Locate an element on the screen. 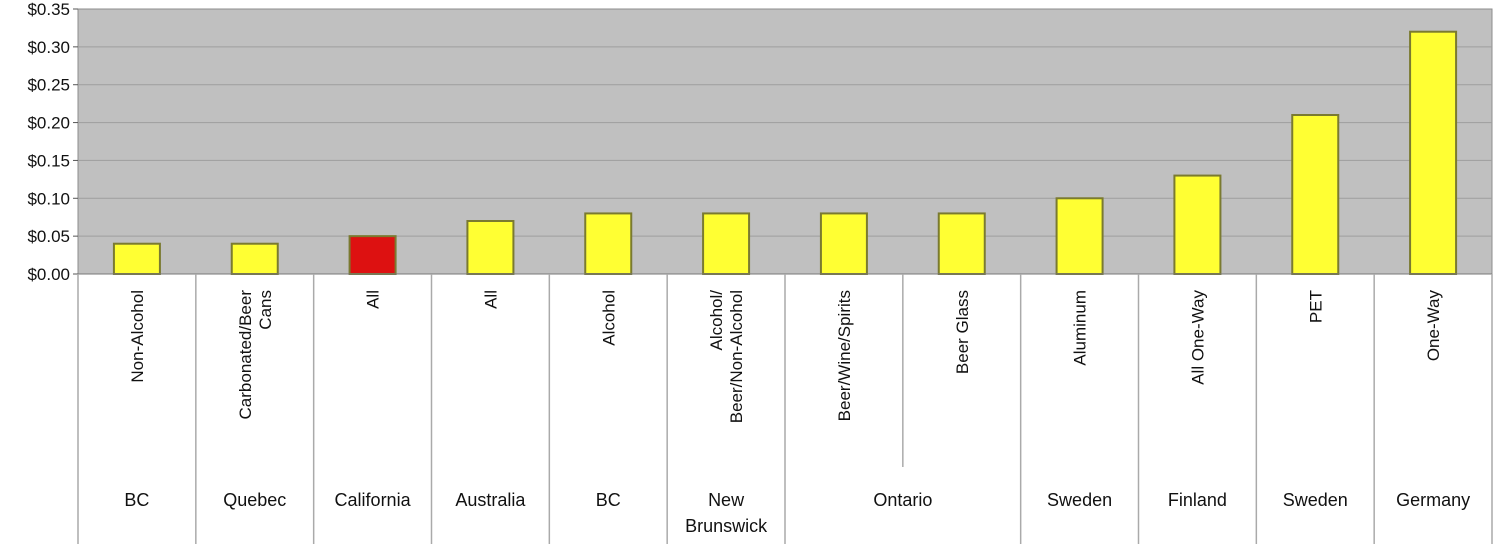 This screenshot has width=1497, height=544. category-label-line: One-Way is located at coordinates (1433, 326).